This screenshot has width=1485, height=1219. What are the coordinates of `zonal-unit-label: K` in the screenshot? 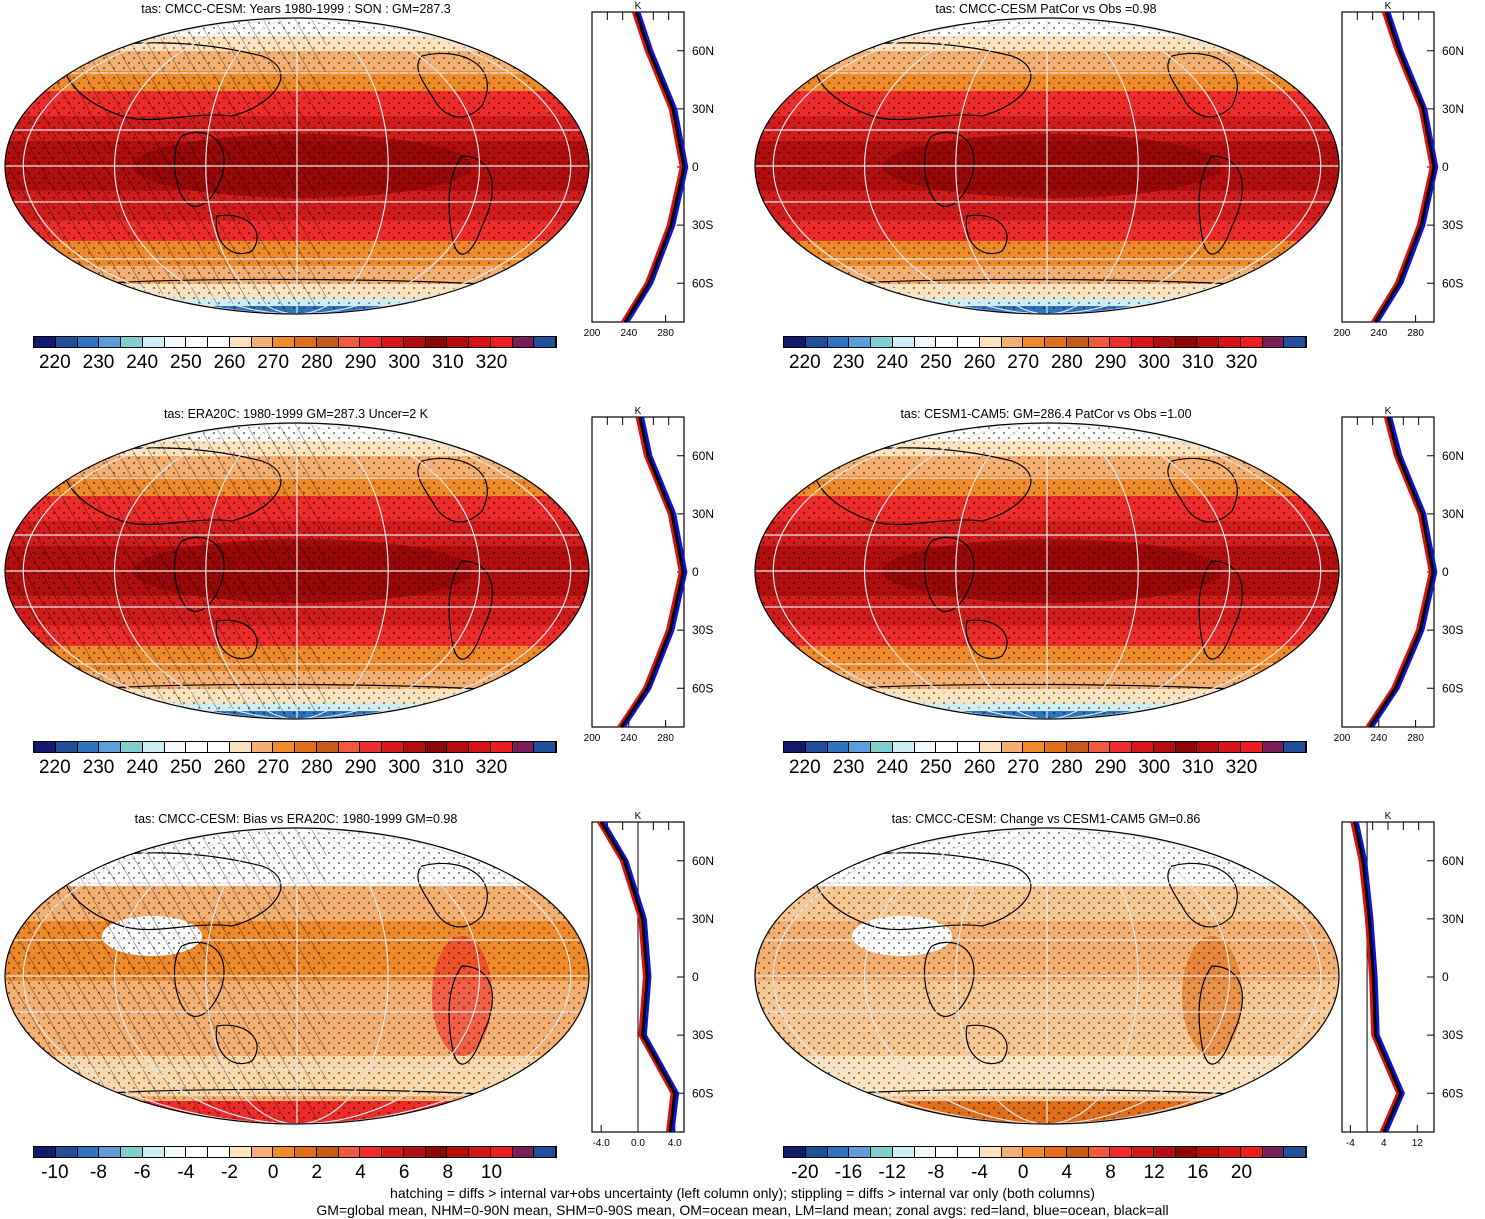 It's located at (638, 6).